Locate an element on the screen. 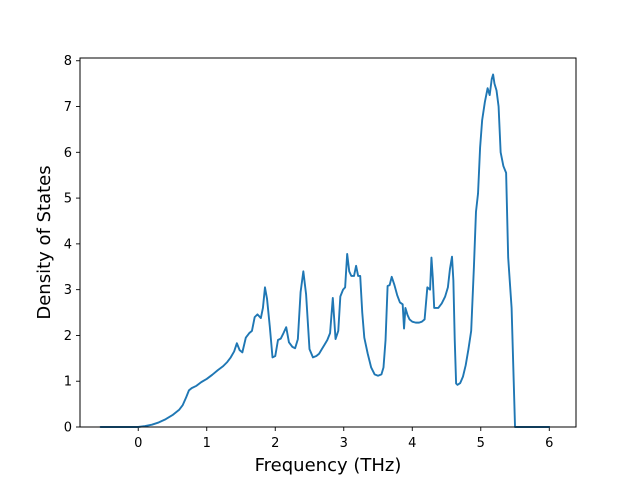 The width and height of the screenshot is (640, 480). y-tick-label: 3 is located at coordinates (68, 290).